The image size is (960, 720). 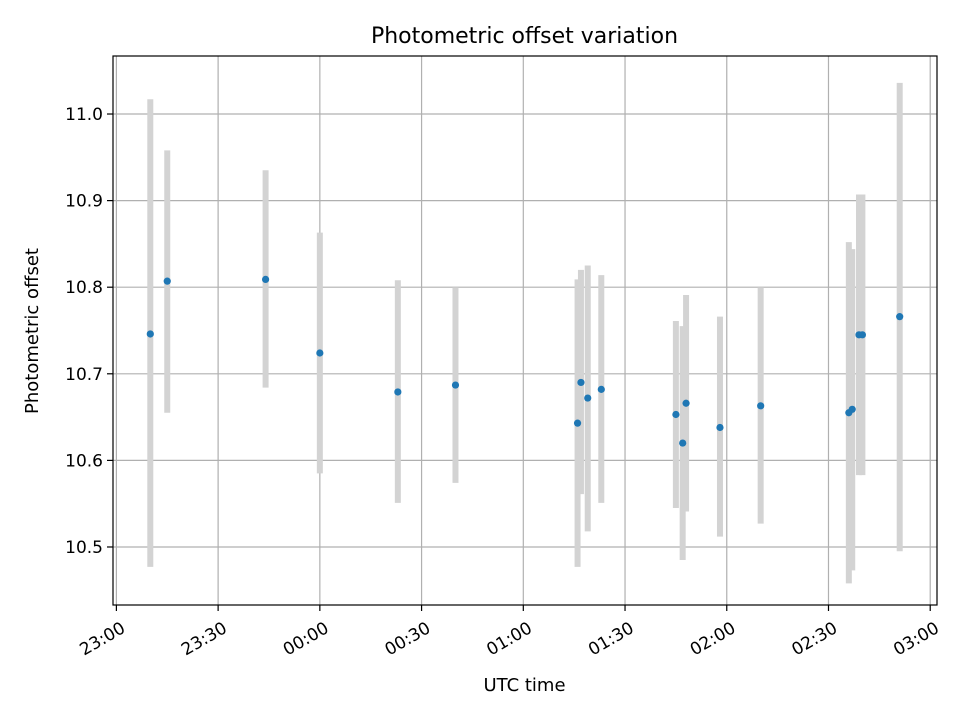 What do you see at coordinates (204, 639) in the screenshot?
I see `x-tick-label: 23:30` at bounding box center [204, 639].